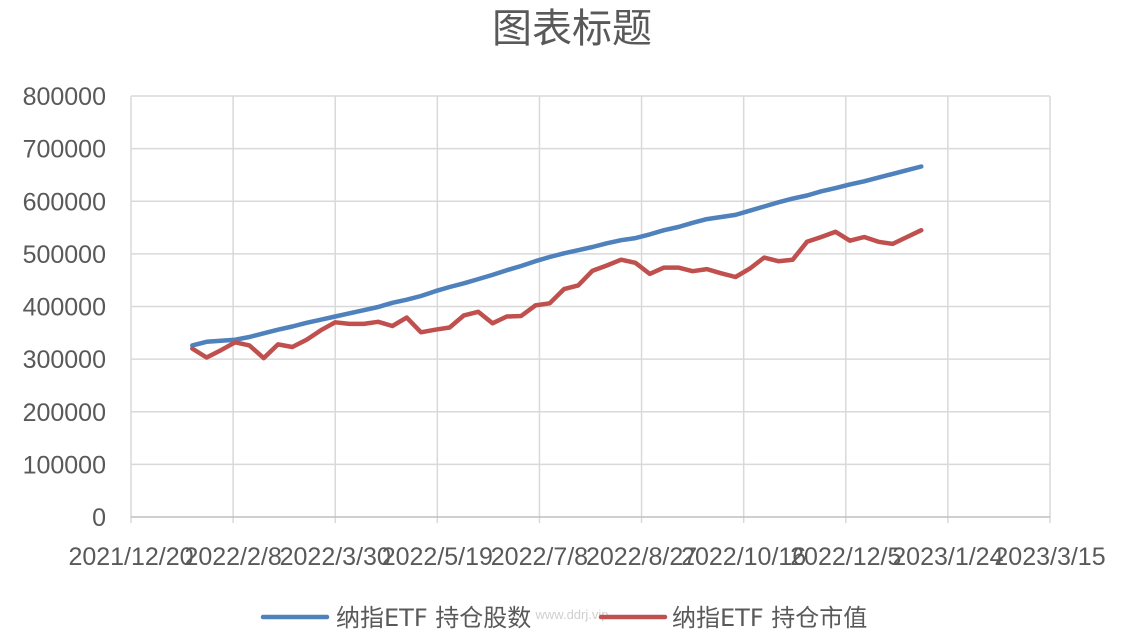 The height and width of the screenshot is (635, 1144). Describe the element at coordinates (64, 202) in the screenshot. I see `y-tick-label: 600000` at that location.